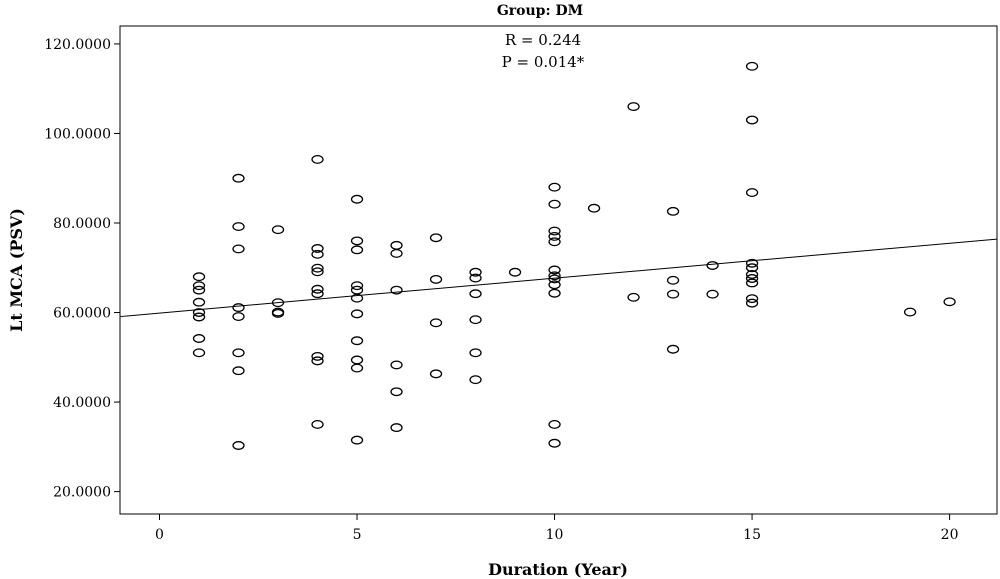  Describe the element at coordinates (159, 535) in the screenshot. I see `x-tick-label: 0` at that location.